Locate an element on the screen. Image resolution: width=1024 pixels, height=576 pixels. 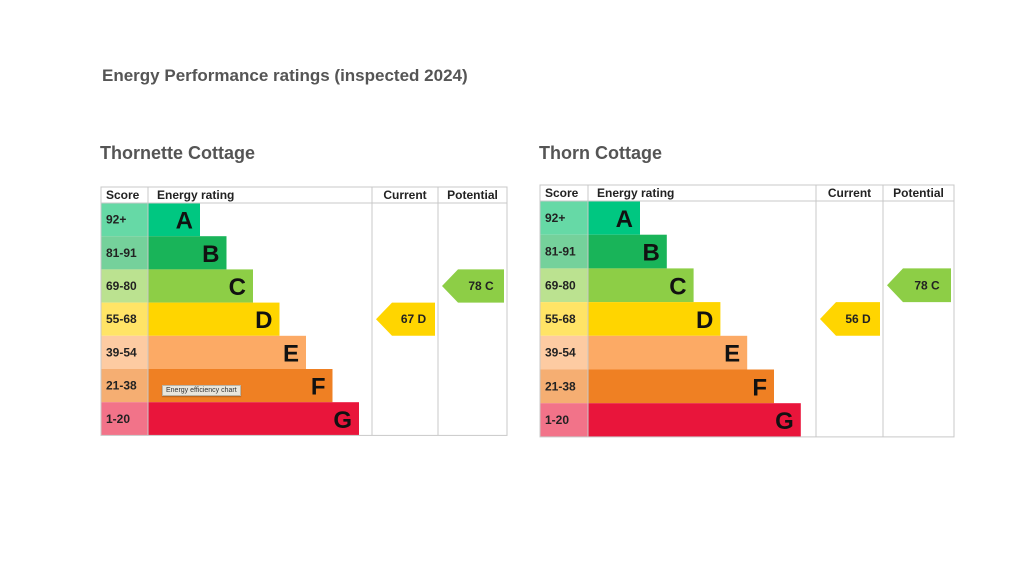
chart-title: Thornette Cottage is located at coordinates (177, 153).